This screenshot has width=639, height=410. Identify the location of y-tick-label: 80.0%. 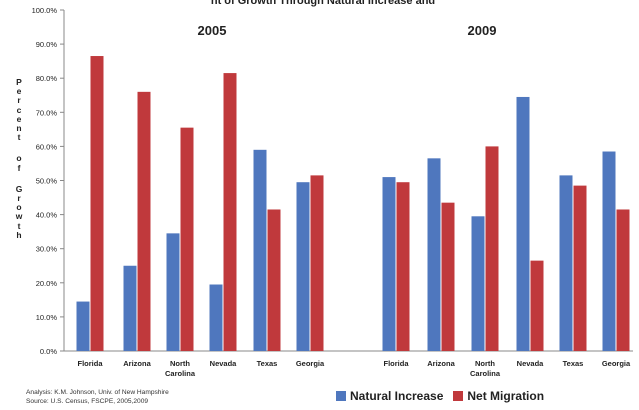
(47, 78).